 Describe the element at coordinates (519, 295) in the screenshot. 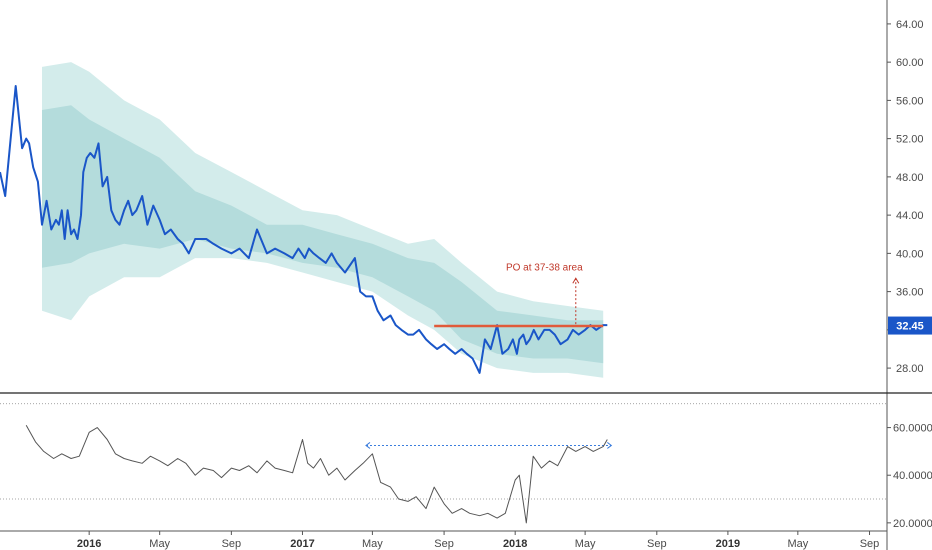

I see `annotation-layer: PO at 37-38 area` at that location.